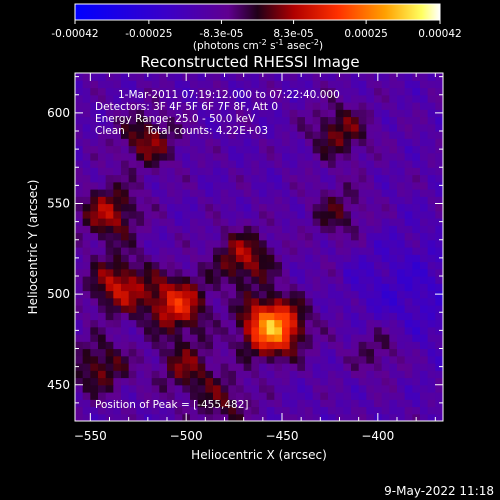 This screenshot has width=500, height=500. What do you see at coordinates (206, 131) in the screenshot?
I see `annotation-counts: Total counts: 4.22E+03` at bounding box center [206, 131].